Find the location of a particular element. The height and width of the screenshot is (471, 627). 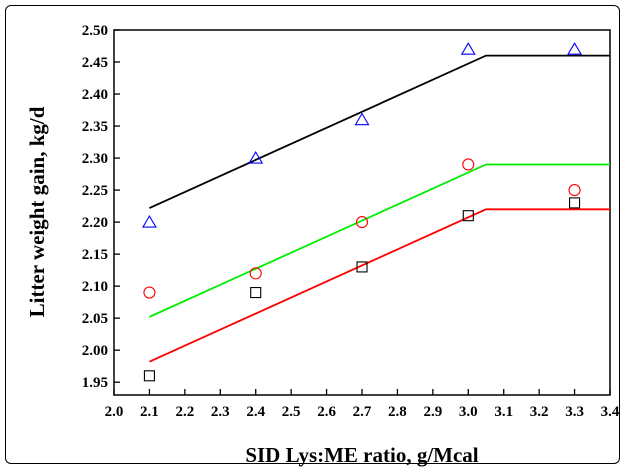

x-tick-label: 2.3 is located at coordinates (220, 412).